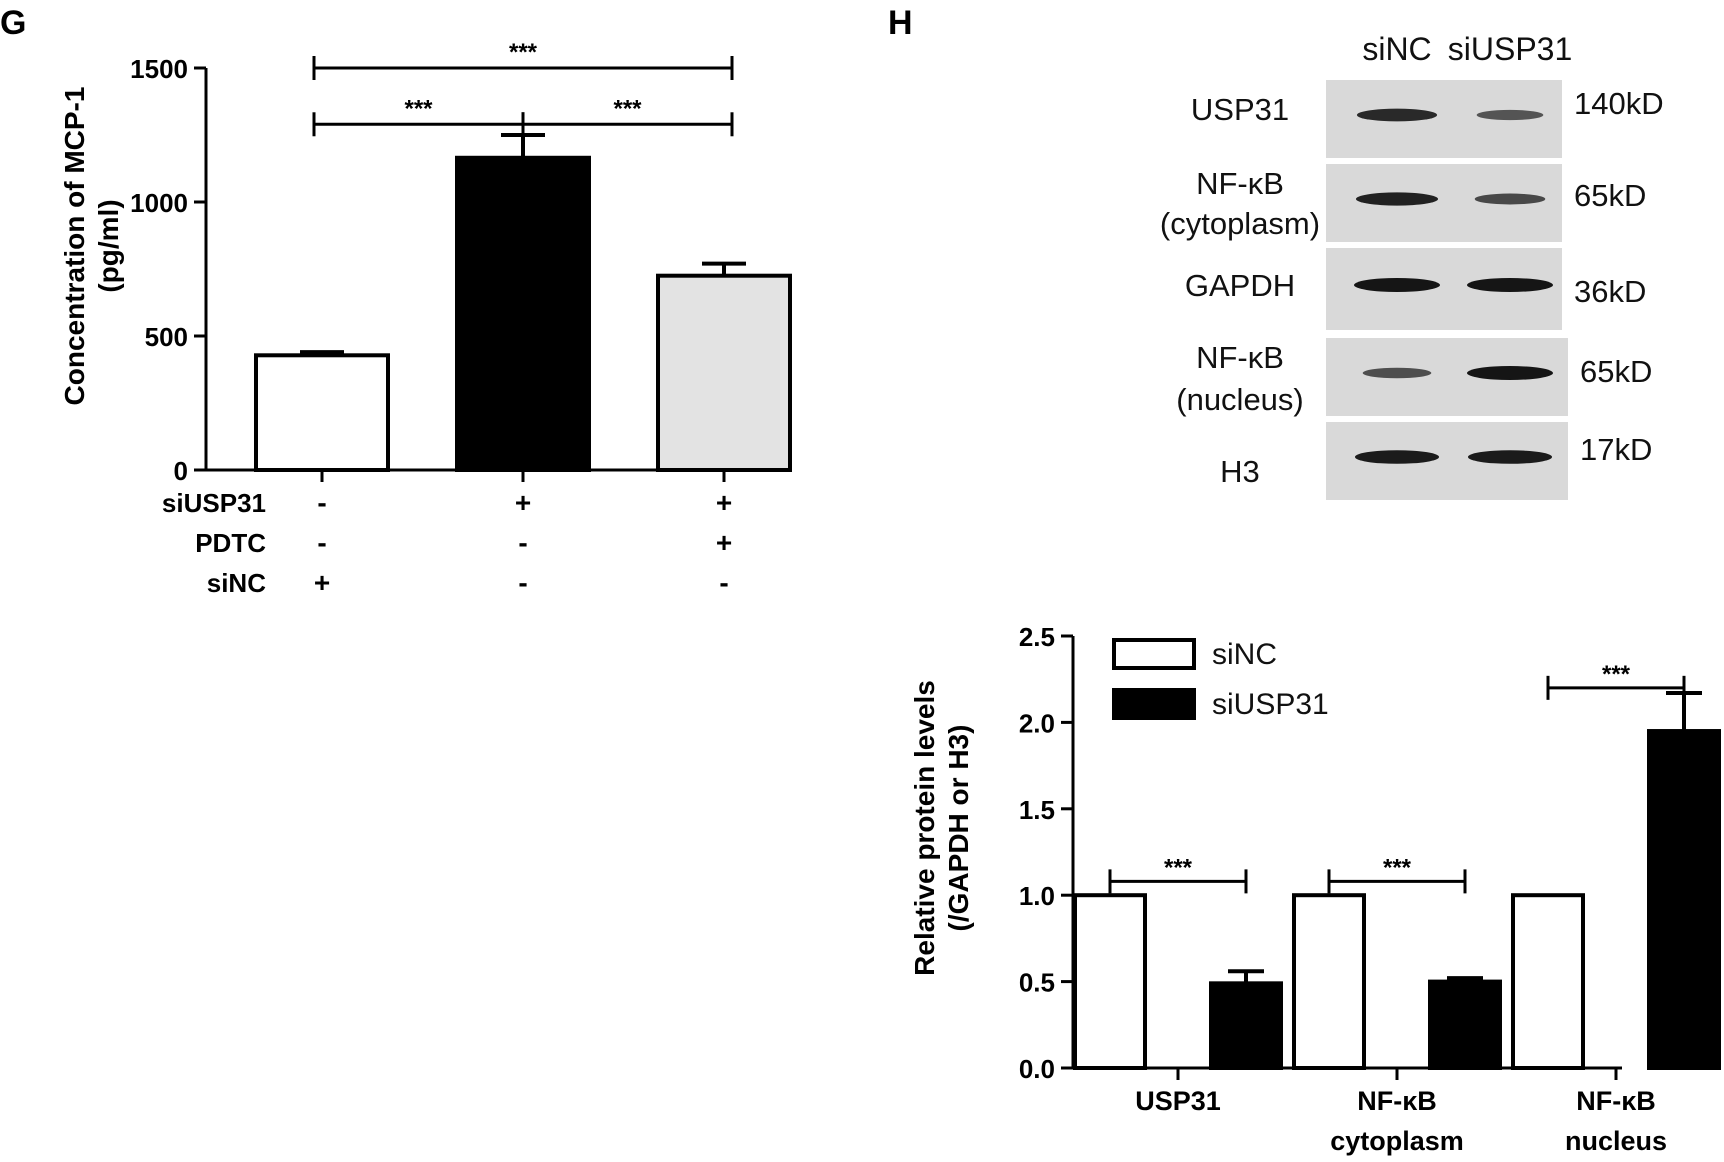 Image resolution: width=1724 pixels, height=1162 pixels. Describe the element at coordinates (900, 23) in the screenshot. I see `panel-label-h: H` at that location.